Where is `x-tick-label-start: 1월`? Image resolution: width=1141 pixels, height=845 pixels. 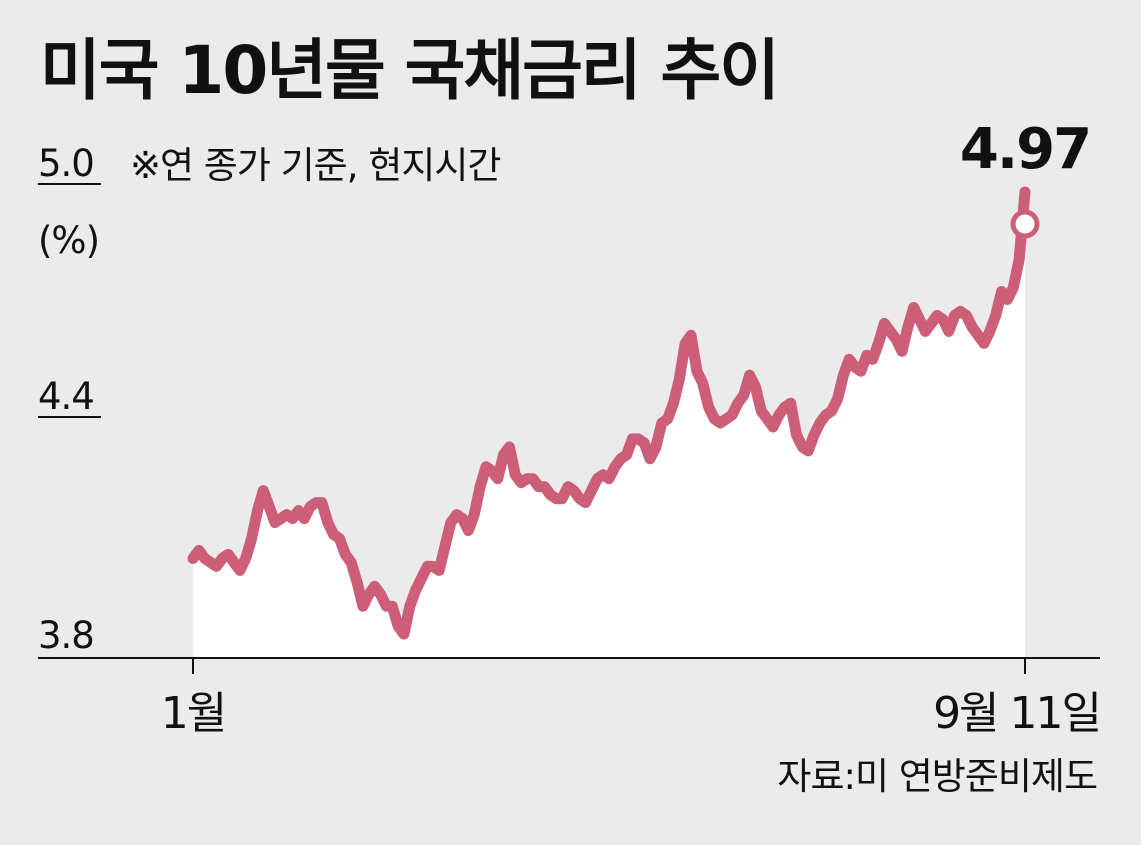 x-tick-label-start: 1월 is located at coordinates (193, 713).